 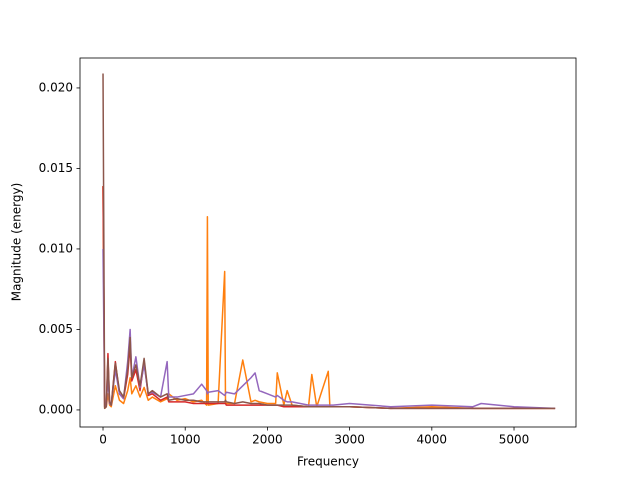 What do you see at coordinates (56, 409) in the screenshot?
I see `y-tick-label: 0.000` at bounding box center [56, 409].